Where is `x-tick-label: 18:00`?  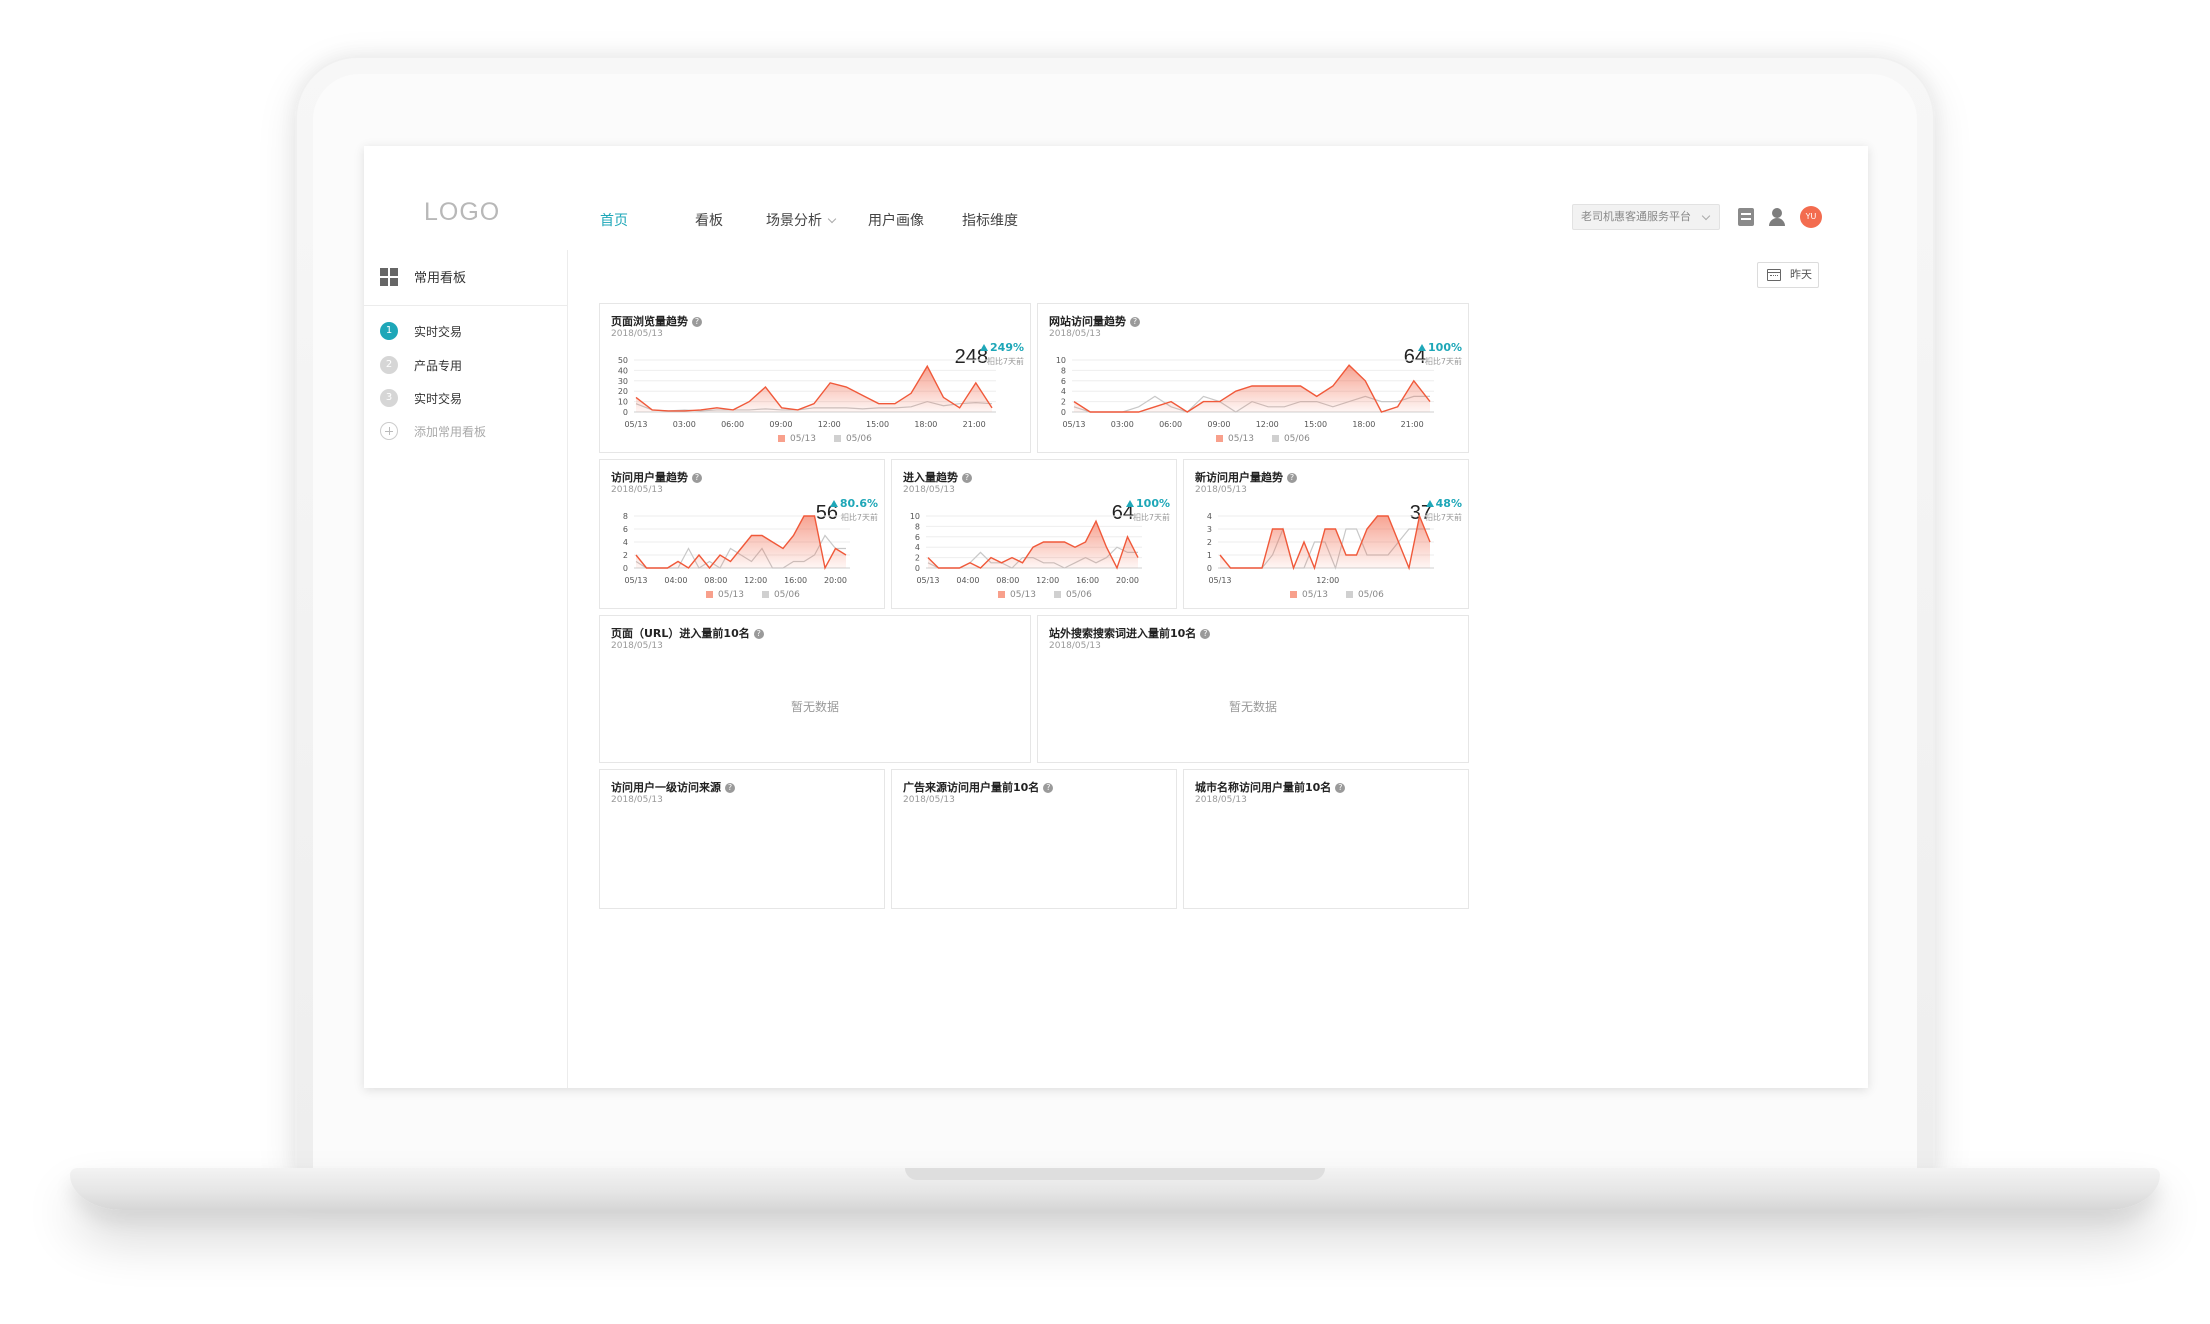
x-tick-label: 18:00 is located at coordinates (925, 424).